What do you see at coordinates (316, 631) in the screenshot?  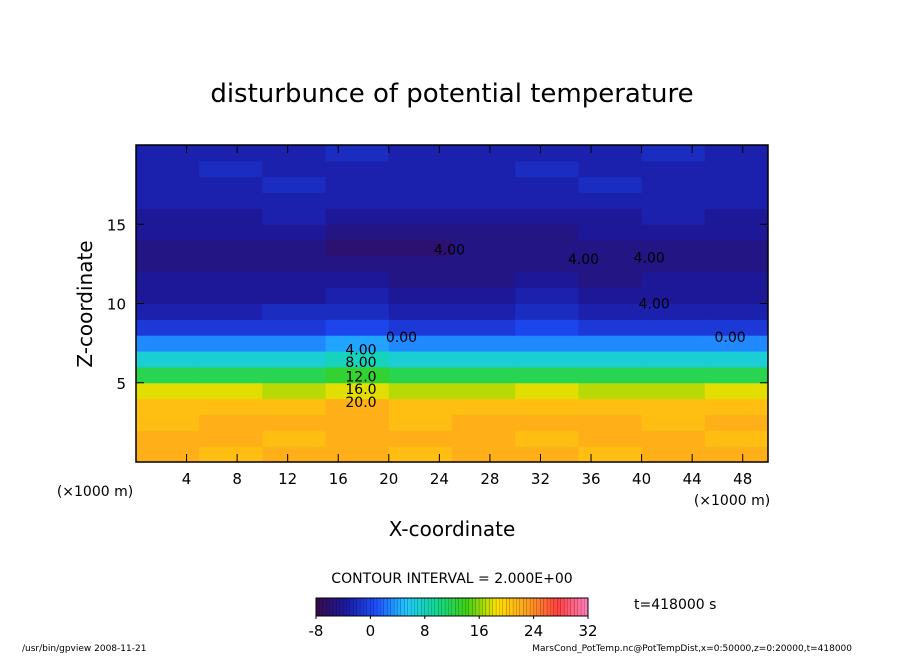 I see `colorbar-tick-label: -8` at bounding box center [316, 631].